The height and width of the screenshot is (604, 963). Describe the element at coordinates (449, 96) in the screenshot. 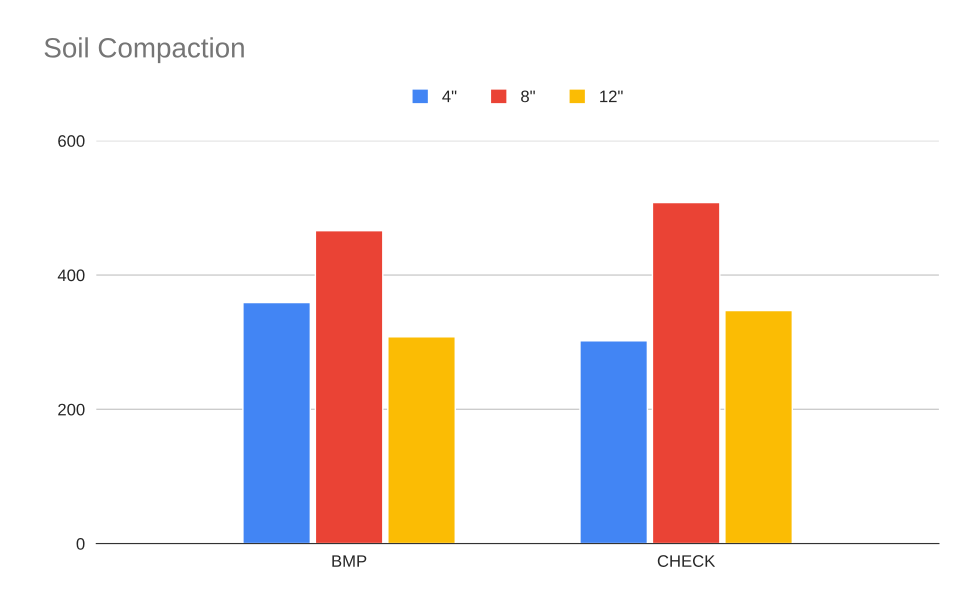

I see `legend-label: 4"` at that location.